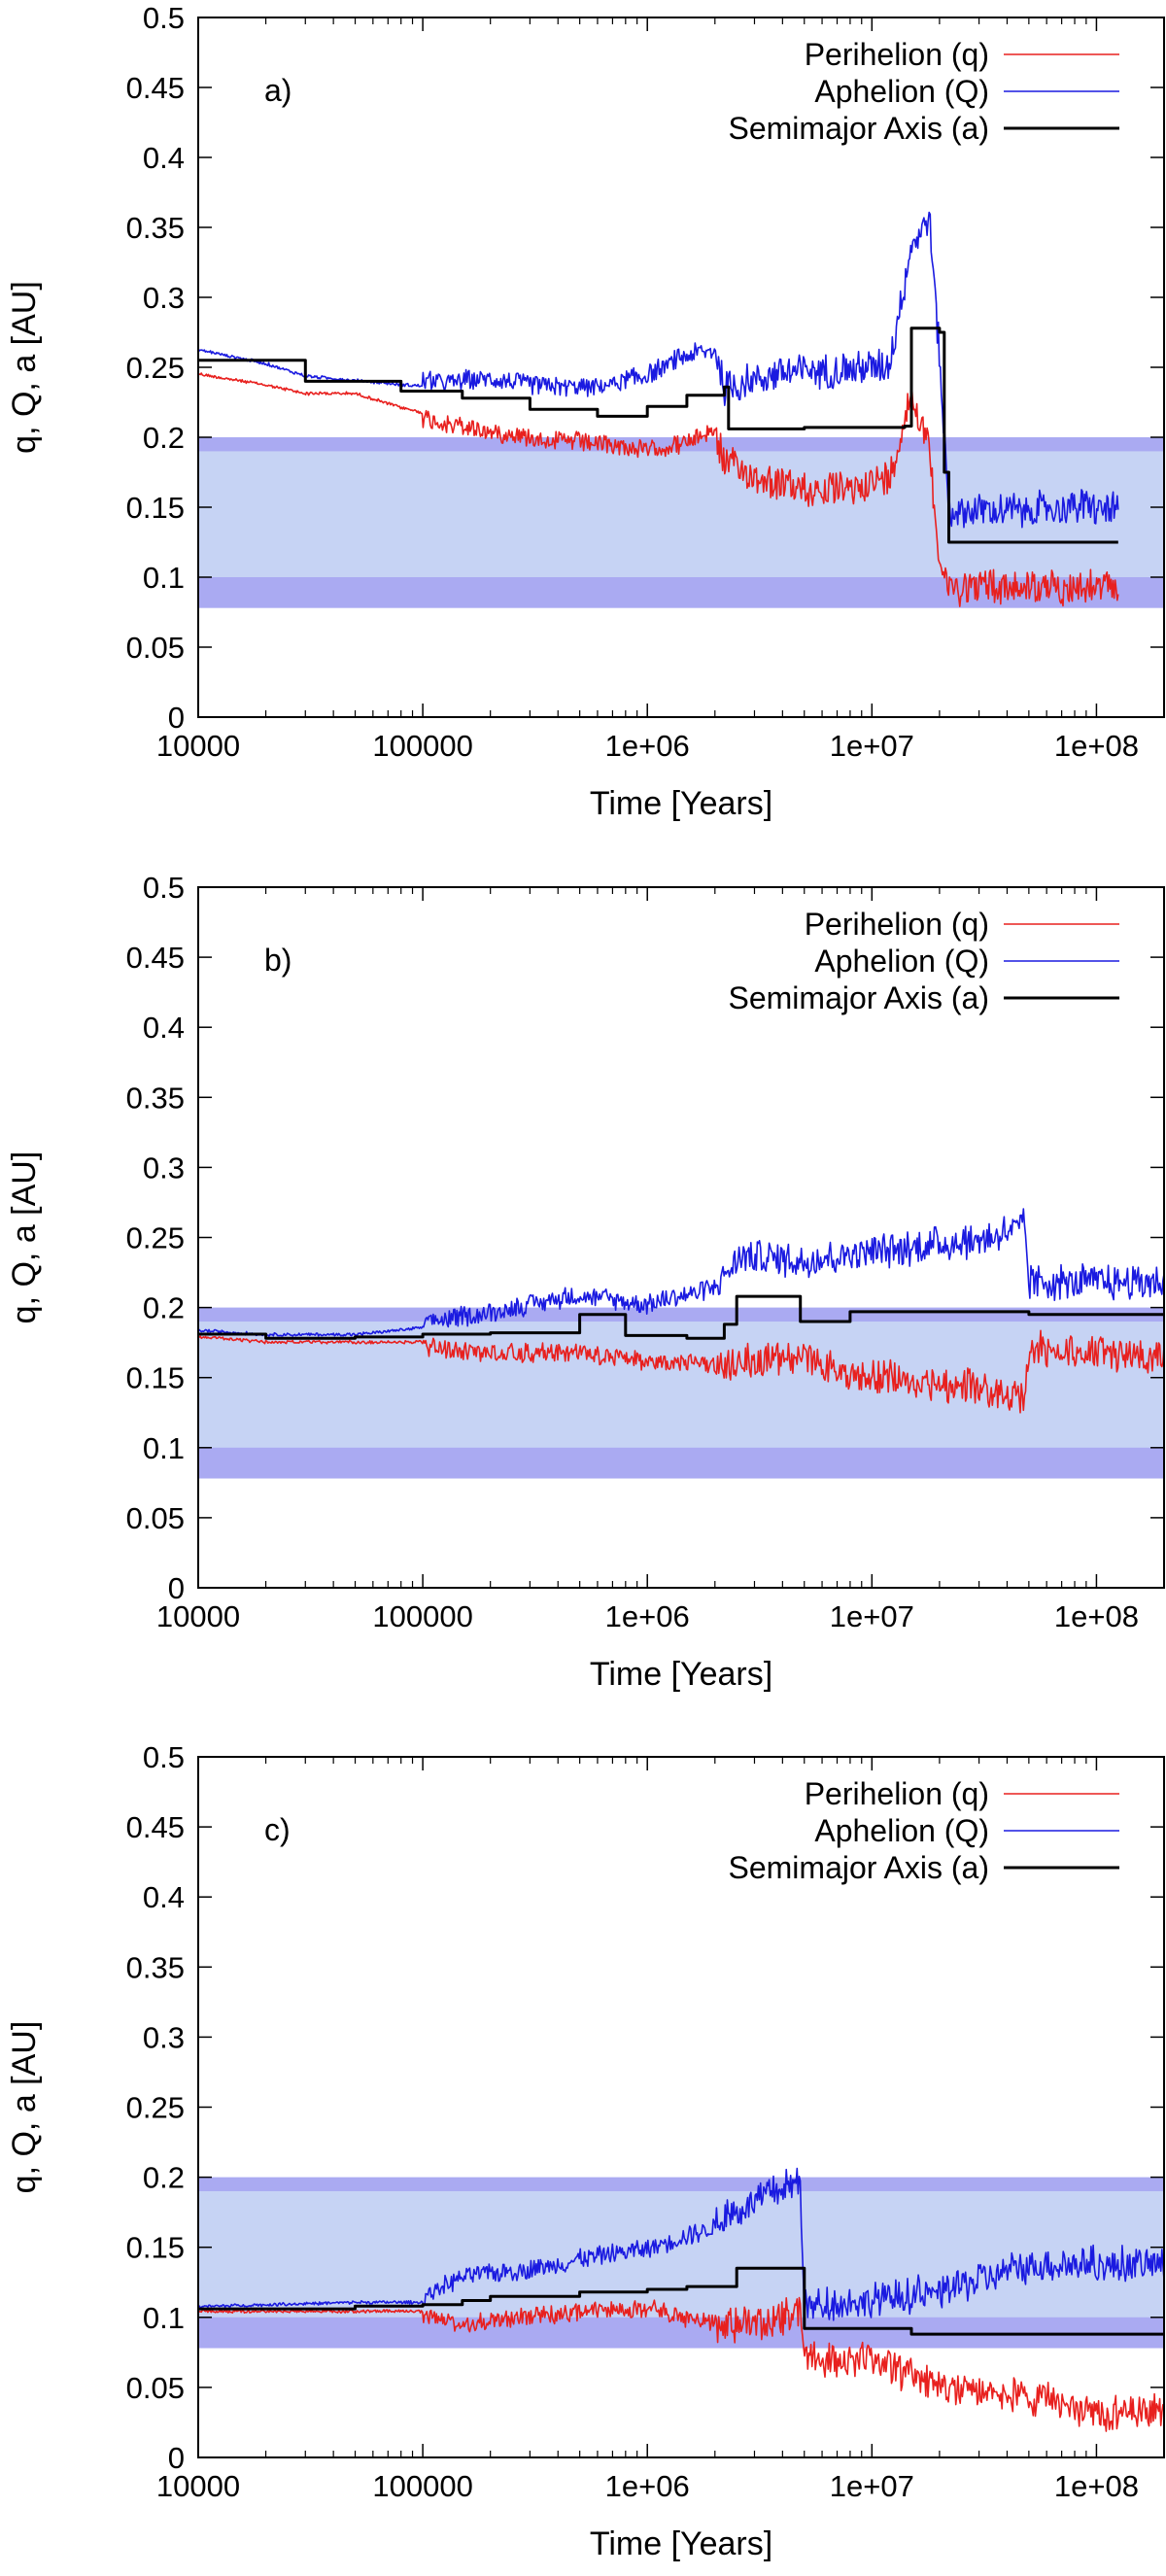 The height and width of the screenshot is (2576, 1166). Describe the element at coordinates (278, 961) in the screenshot. I see `panel-label: b)` at that location.